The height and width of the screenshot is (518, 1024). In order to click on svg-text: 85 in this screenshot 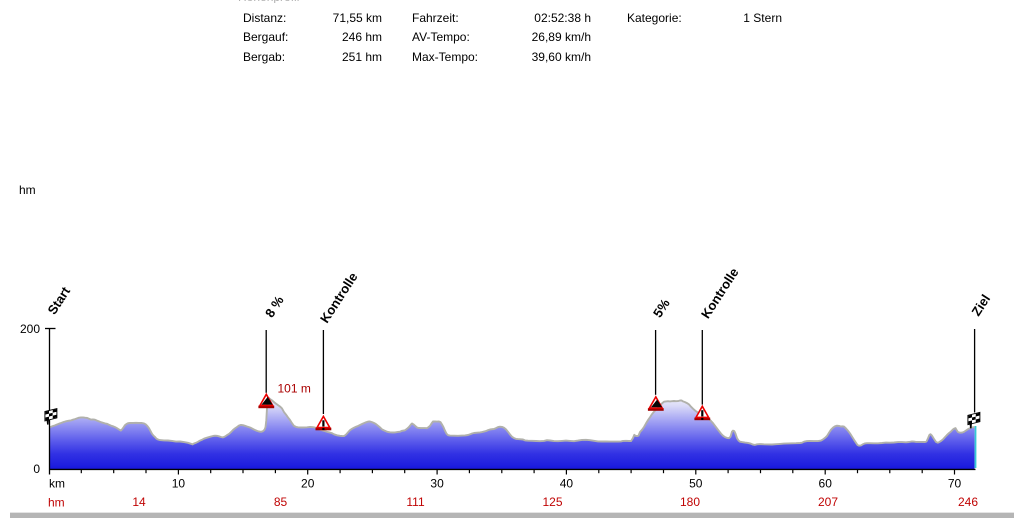, I will do `click(281, 502)`.